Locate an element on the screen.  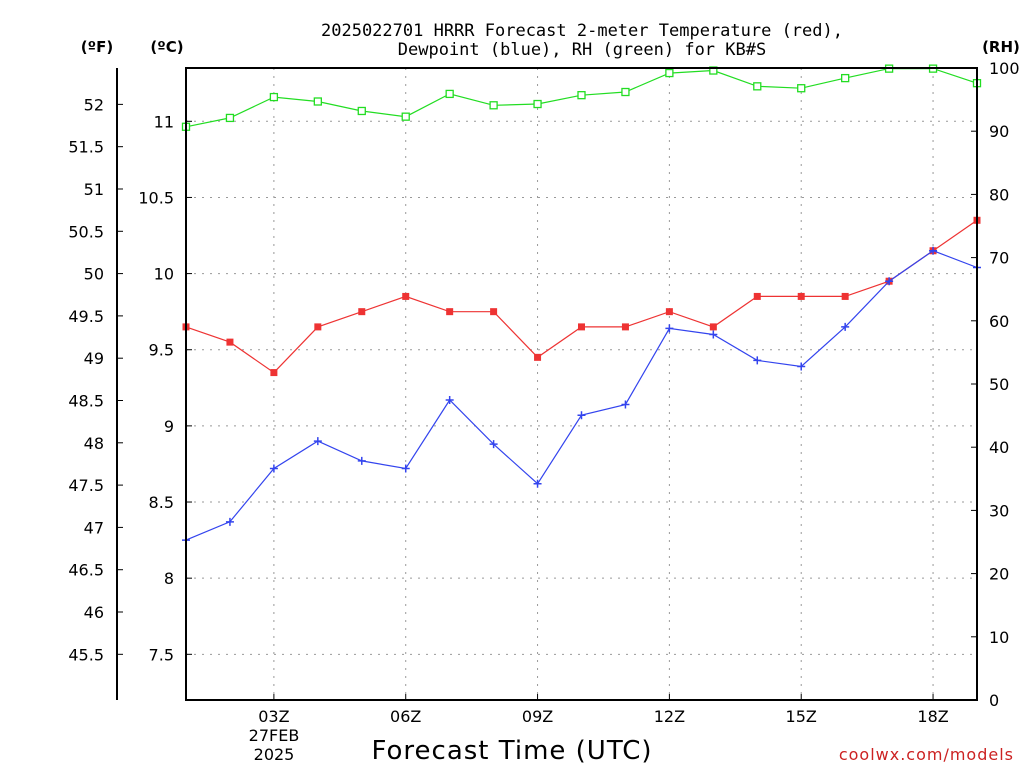
fahrenheit-unit-label: (ºF) is located at coordinates (97, 47).